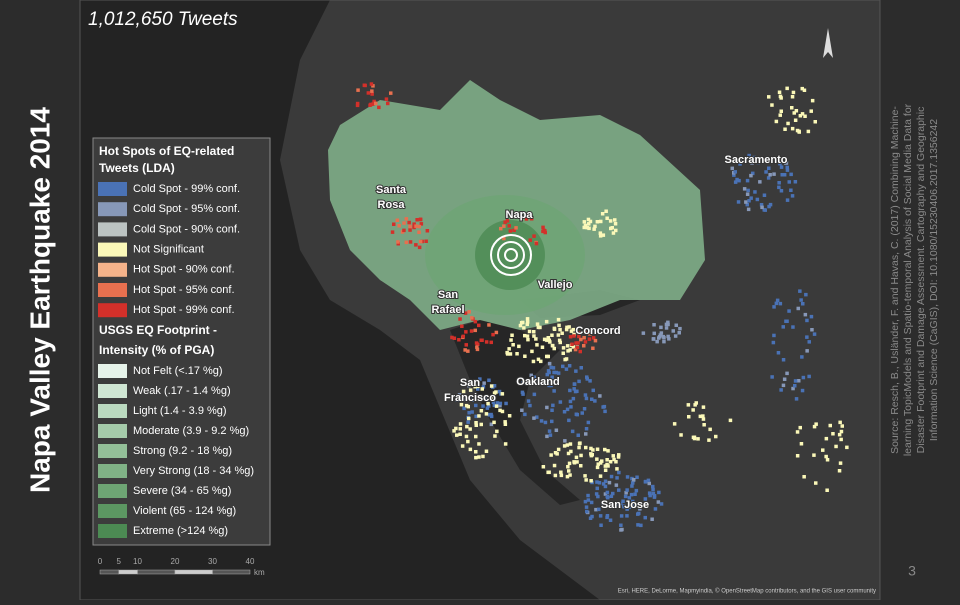 The height and width of the screenshot is (605, 960). Describe the element at coordinates (392, 205) in the screenshot. I see `city-label: Rosa` at that location.